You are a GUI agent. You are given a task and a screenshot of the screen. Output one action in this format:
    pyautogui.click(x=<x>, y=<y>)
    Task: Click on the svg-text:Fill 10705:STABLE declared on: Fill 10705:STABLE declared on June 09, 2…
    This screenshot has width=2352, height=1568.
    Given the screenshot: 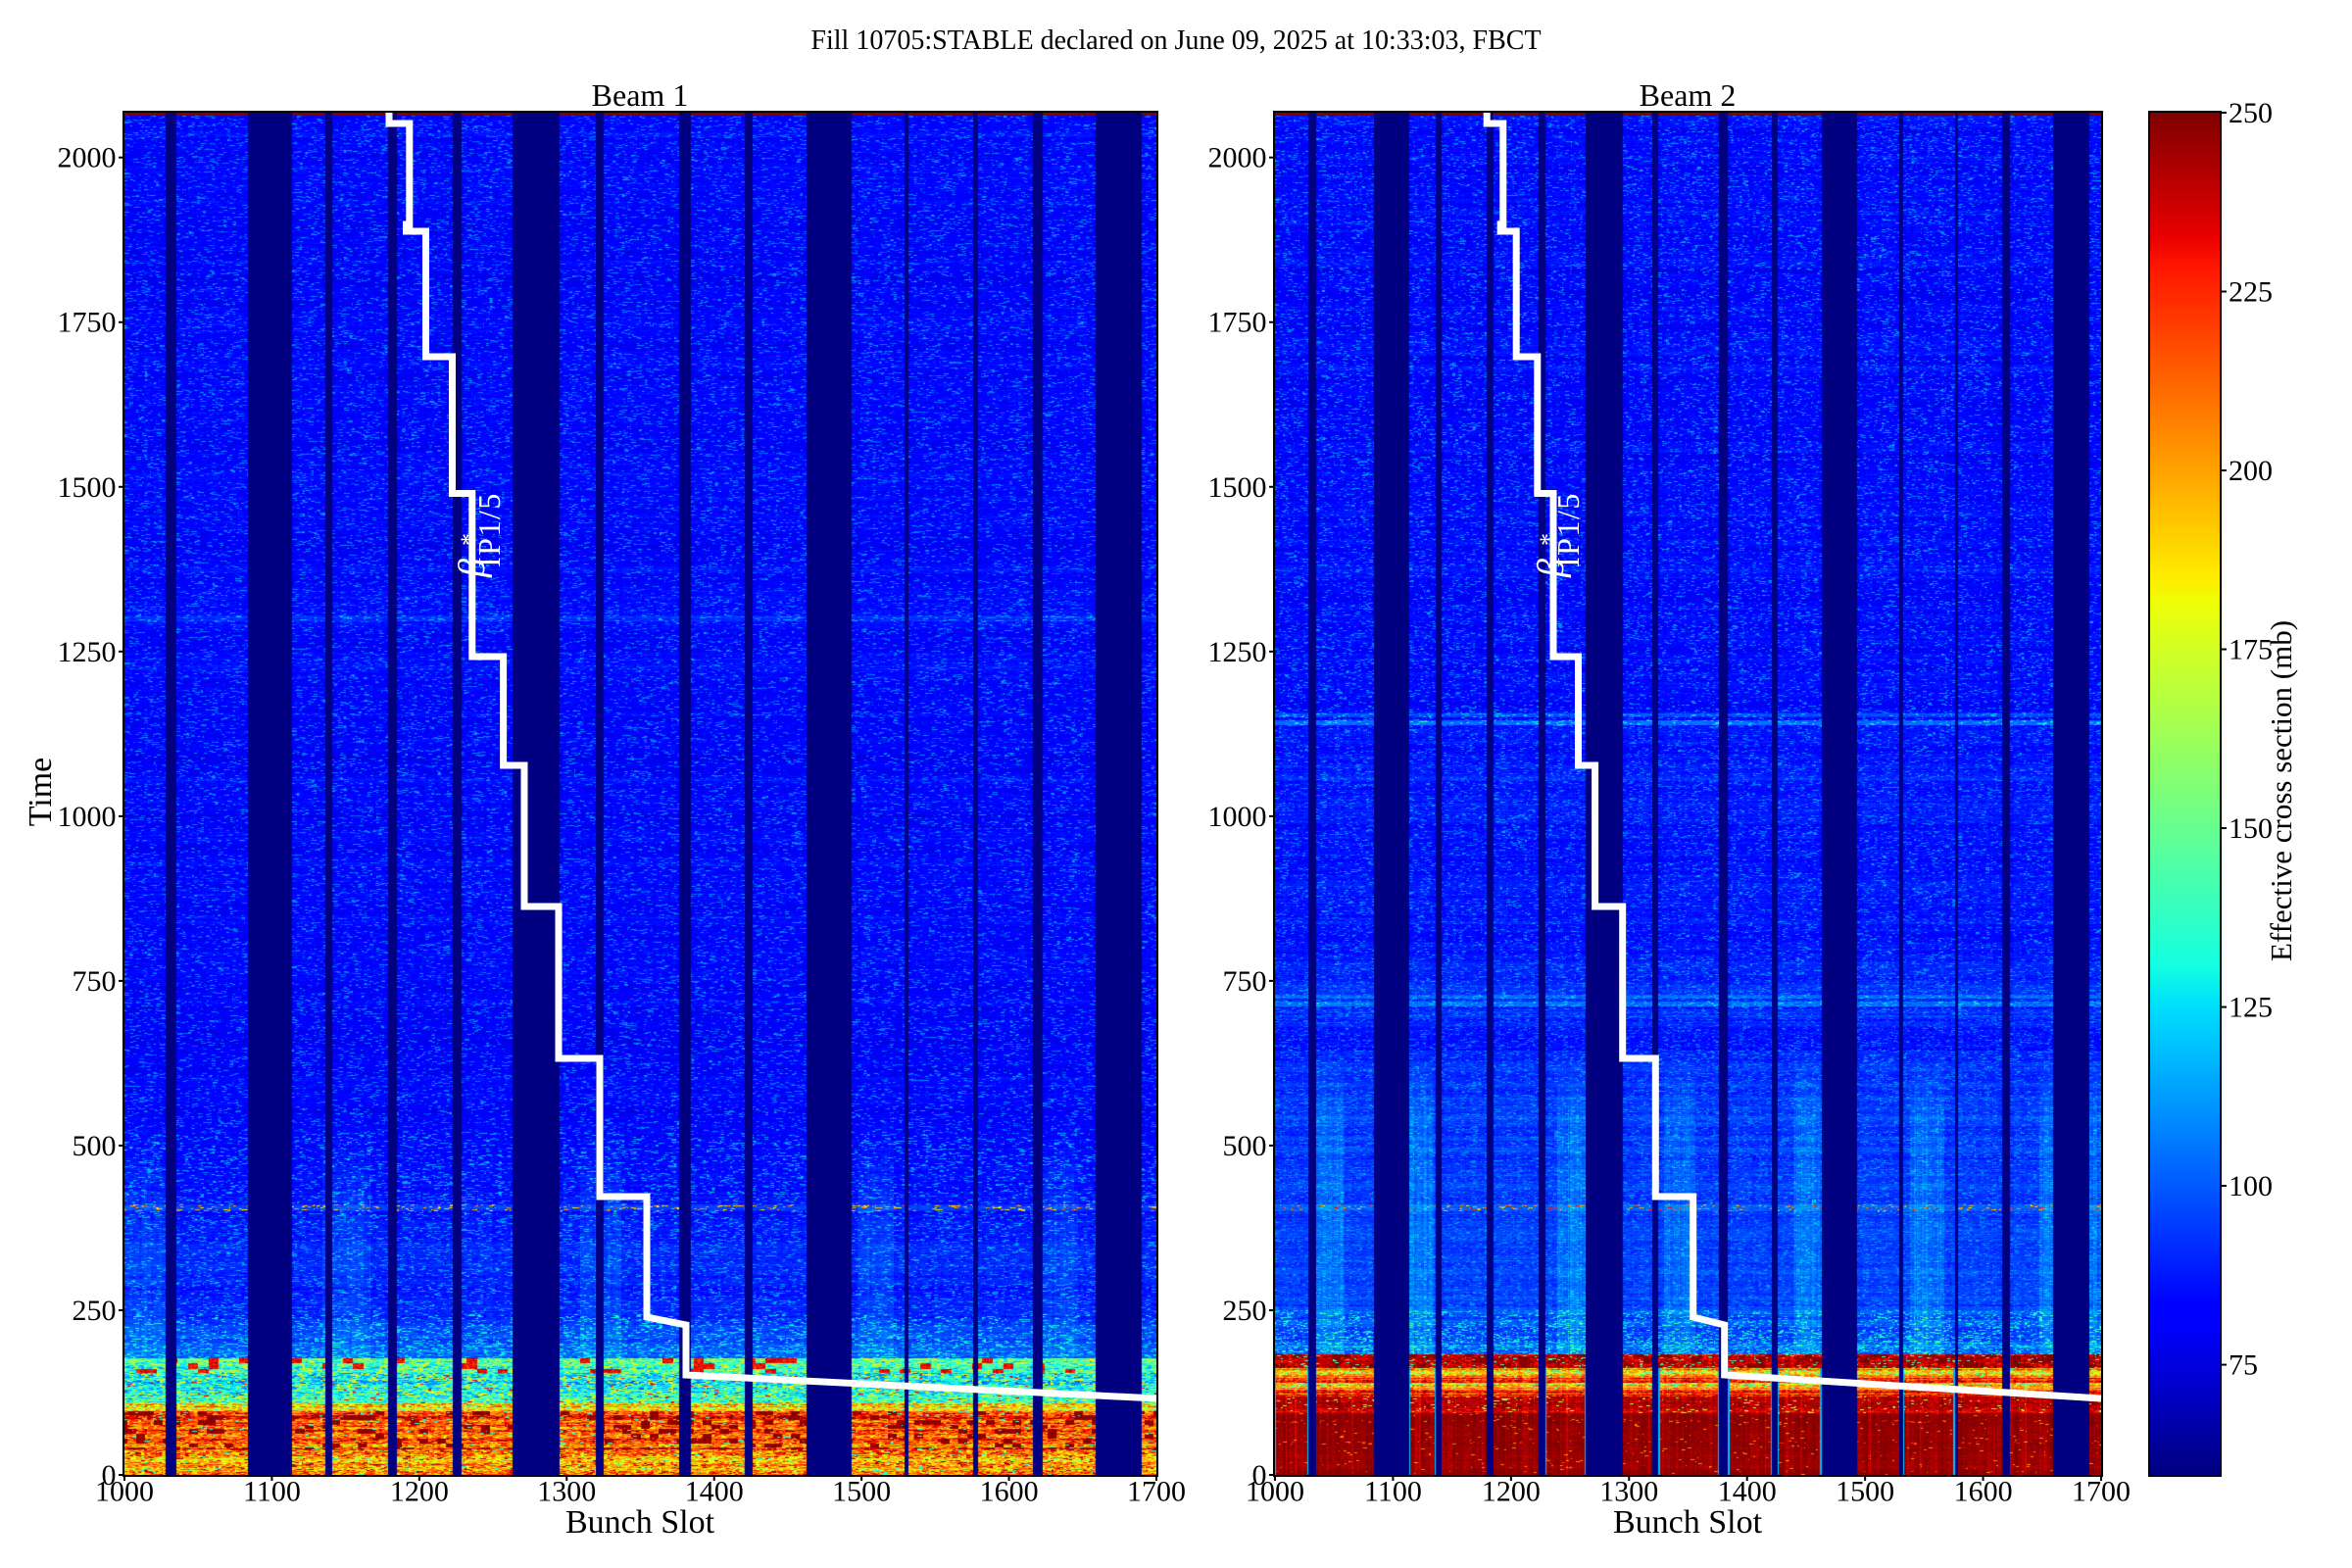 What is the action you would take?
    pyautogui.click(x=1175, y=40)
    